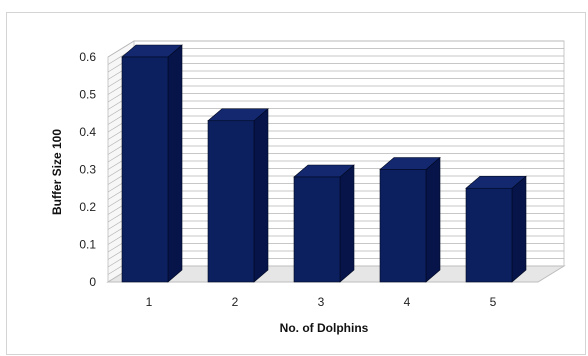 The width and height of the screenshot is (588, 356). What do you see at coordinates (407, 302) in the screenshot?
I see `x-tick-label: 4` at bounding box center [407, 302].